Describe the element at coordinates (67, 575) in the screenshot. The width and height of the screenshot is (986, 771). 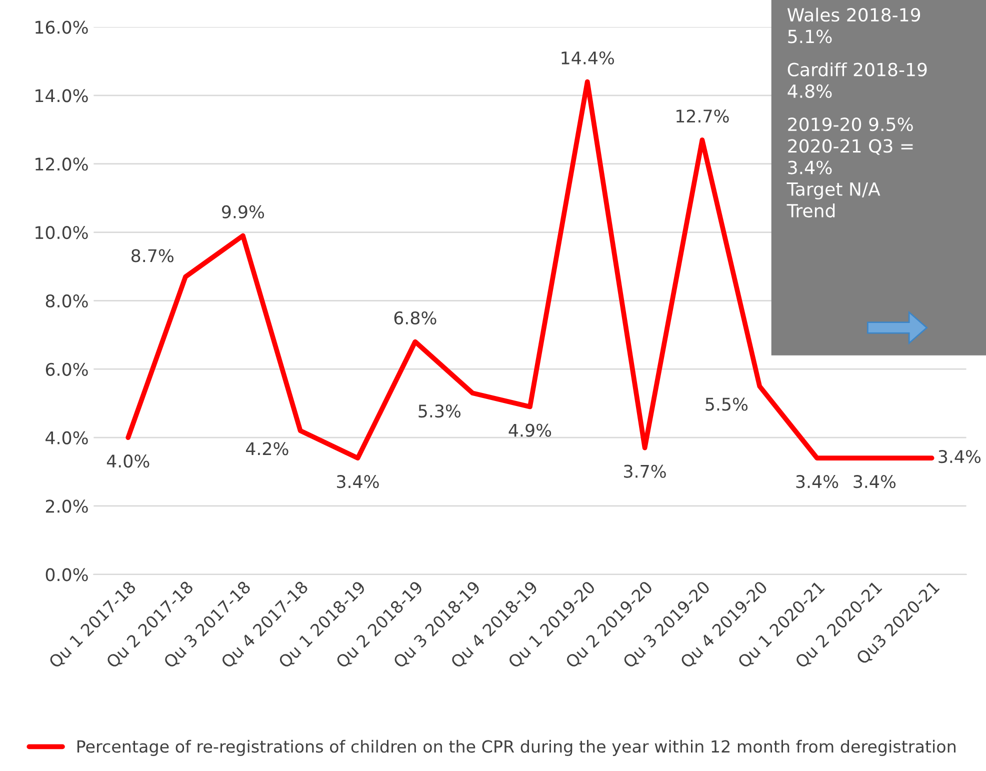
I see `y-tick-label: 0.0%` at that location.